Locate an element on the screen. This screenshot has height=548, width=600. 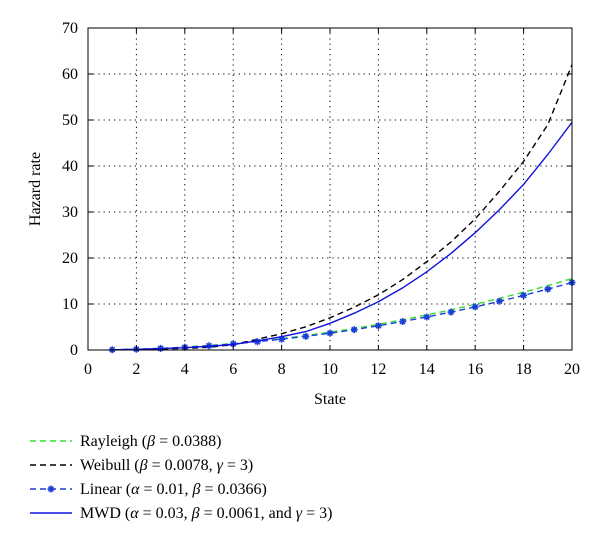
legend-item: Linear (α = 0.01, β = 0.0366) is located at coordinates (148, 489).